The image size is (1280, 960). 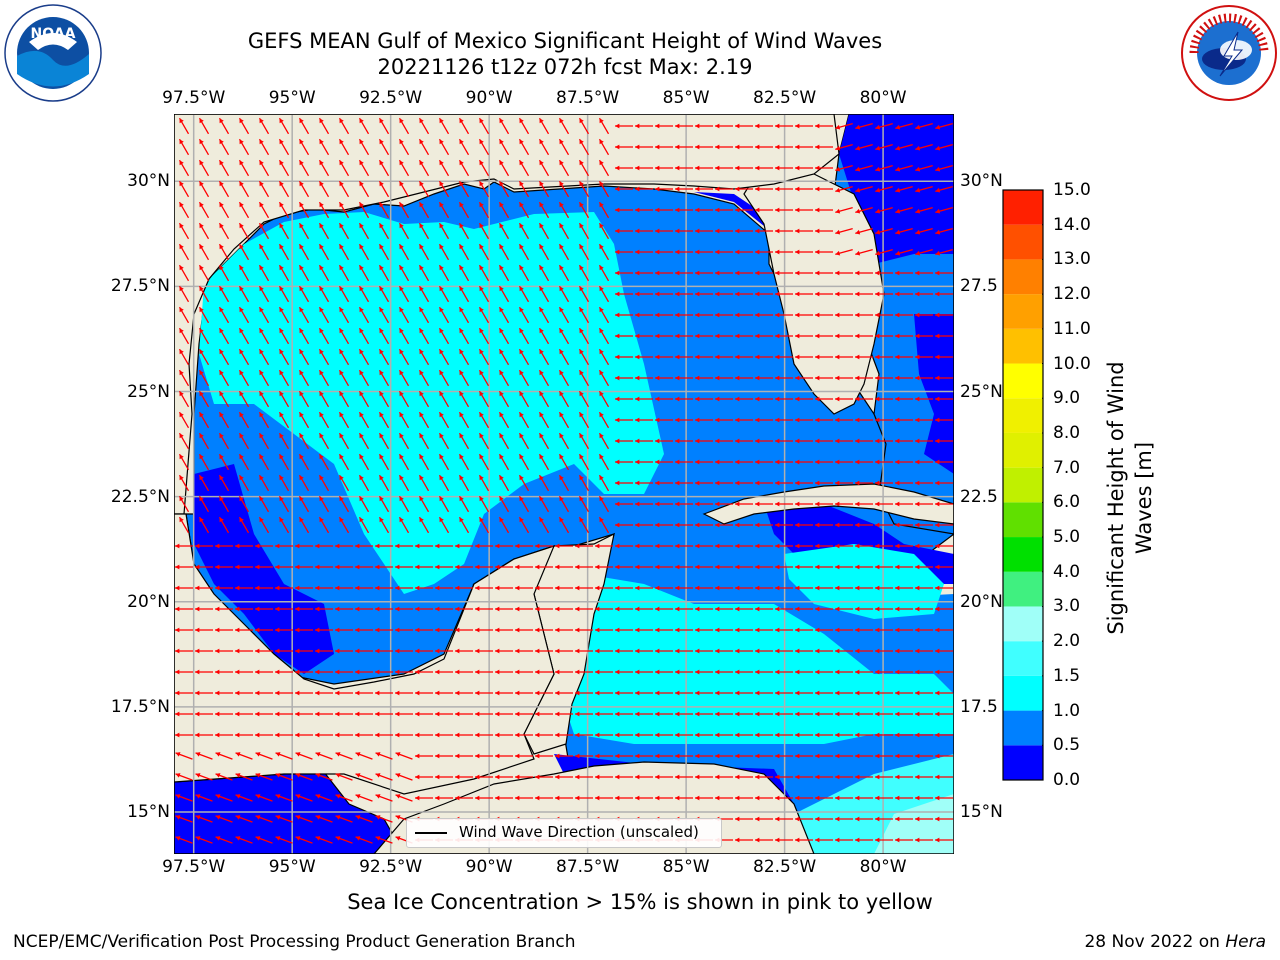 What do you see at coordinates (1072, 259) in the screenshot?
I see `colorbar-tick-label: 13.0` at bounding box center [1072, 259].